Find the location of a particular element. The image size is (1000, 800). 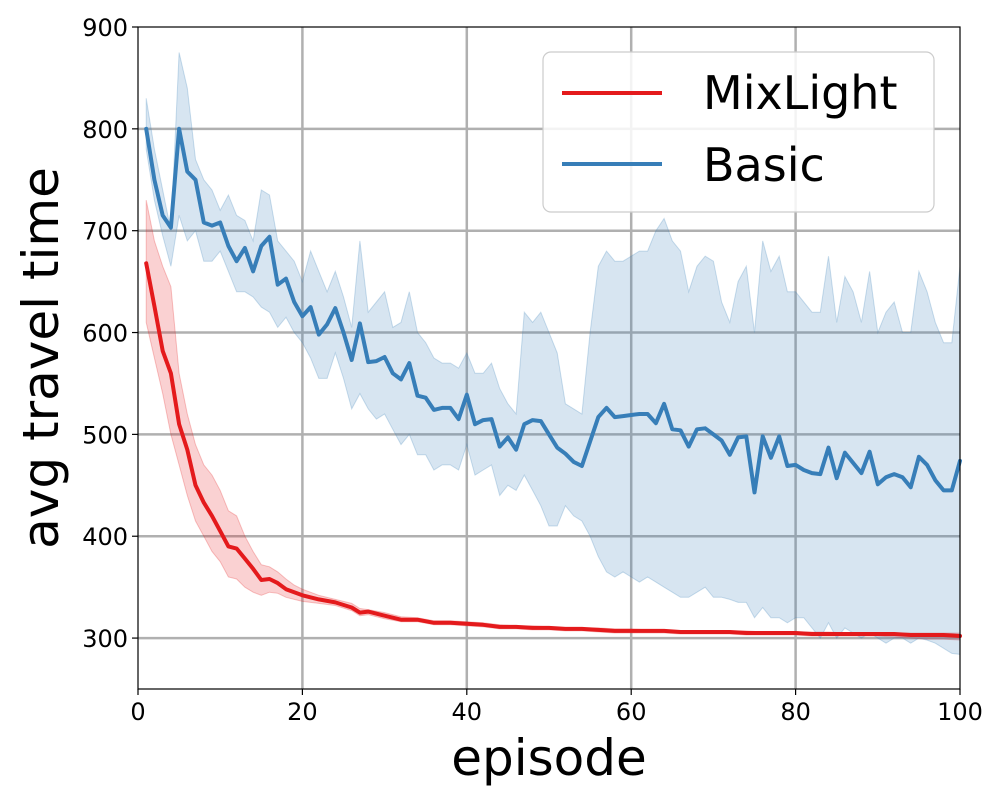

x-tick-label: 80 is located at coordinates (795, 712).